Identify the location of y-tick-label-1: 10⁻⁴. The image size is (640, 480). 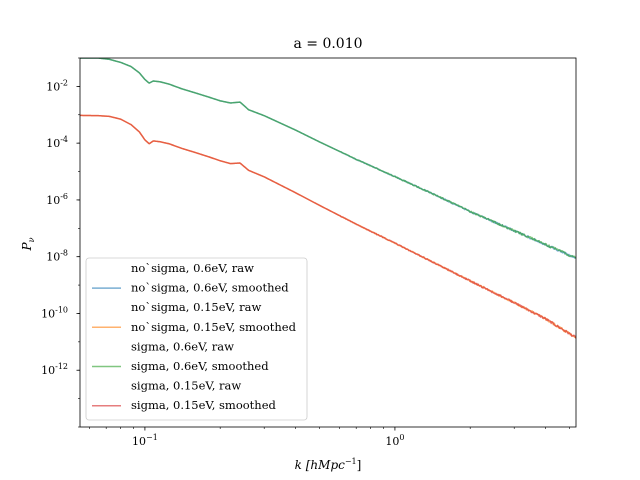
(57, 142).